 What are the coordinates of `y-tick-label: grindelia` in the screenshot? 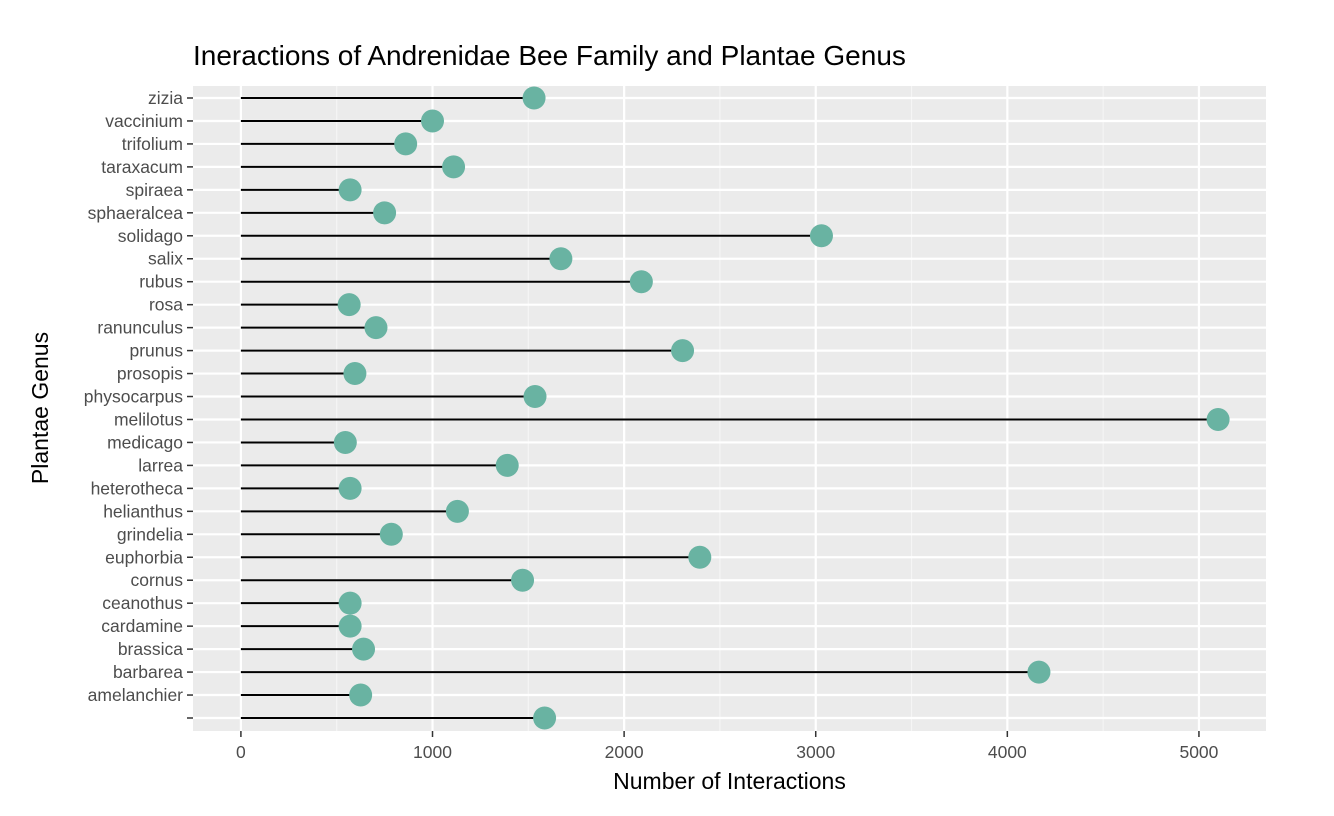 It's located at (150, 534).